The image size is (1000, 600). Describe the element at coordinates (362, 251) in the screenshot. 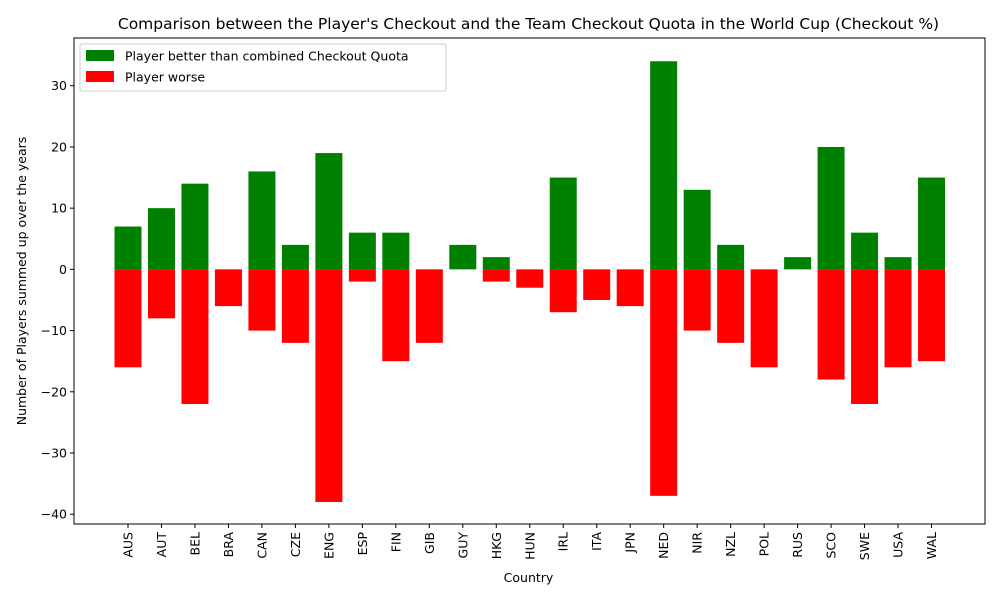

I see `bar-better-esp` at that location.